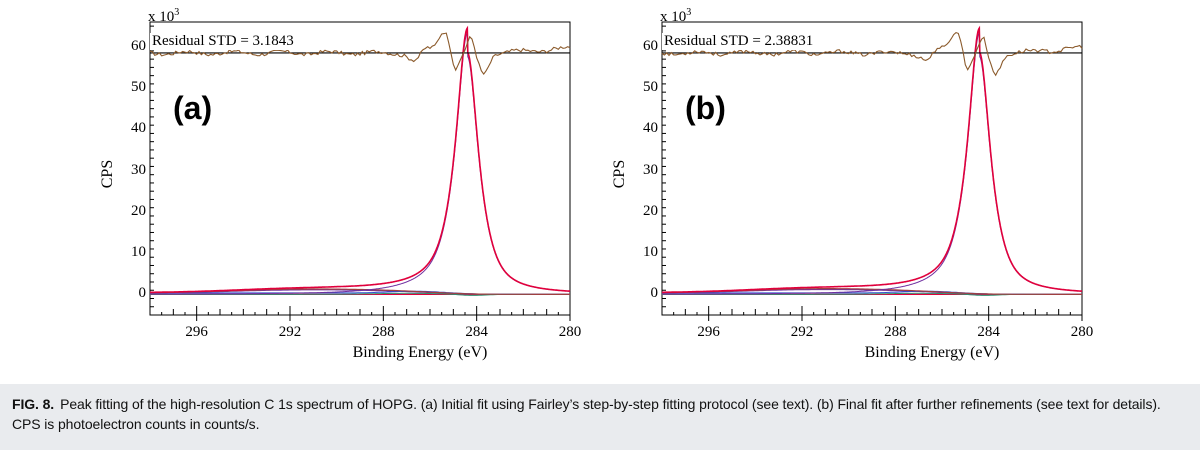 The image size is (1200, 450). Describe the element at coordinates (193, 108) in the screenshot. I see `panel-label: (a)` at that location.